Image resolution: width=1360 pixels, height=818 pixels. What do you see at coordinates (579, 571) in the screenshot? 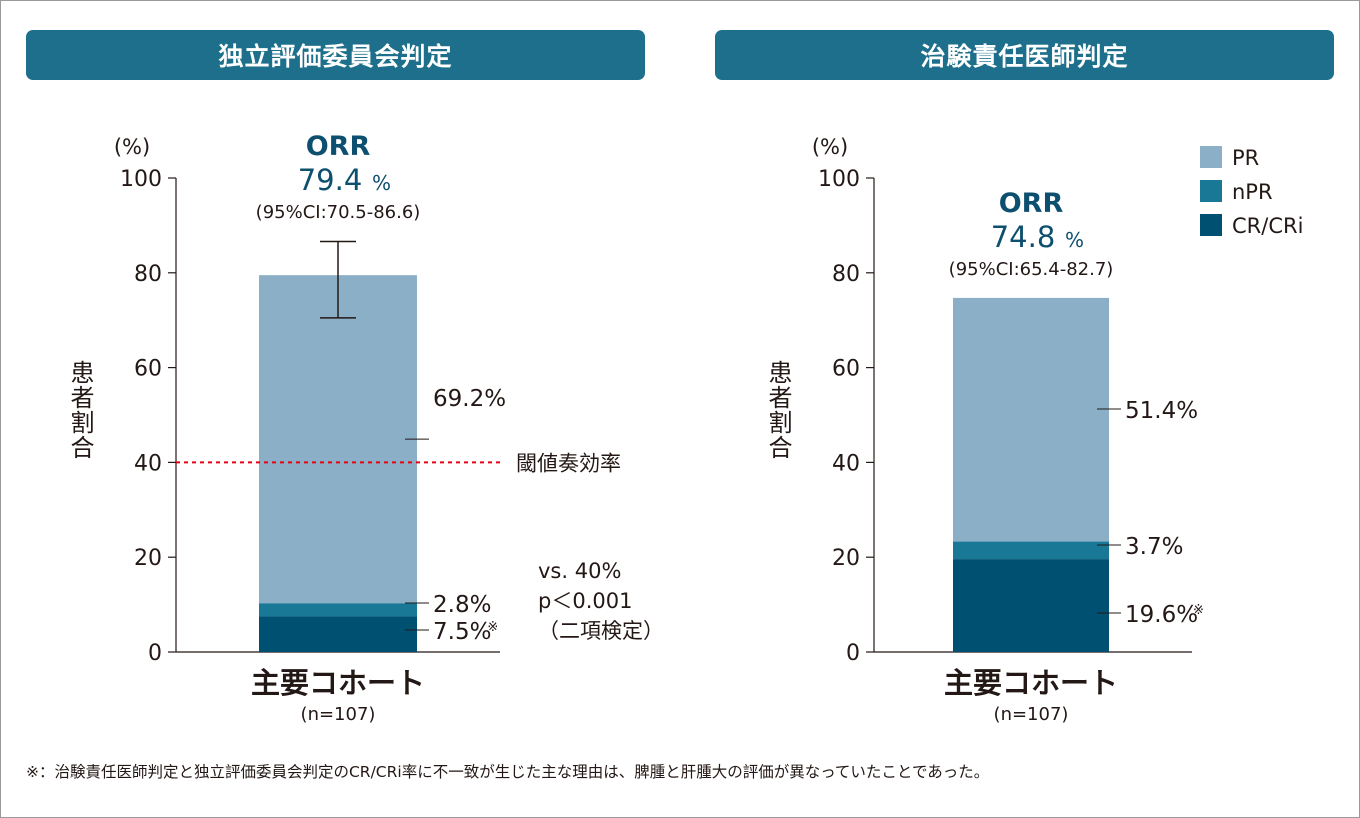
I see `left-stat-note-line: vs. 40%` at bounding box center [579, 571].